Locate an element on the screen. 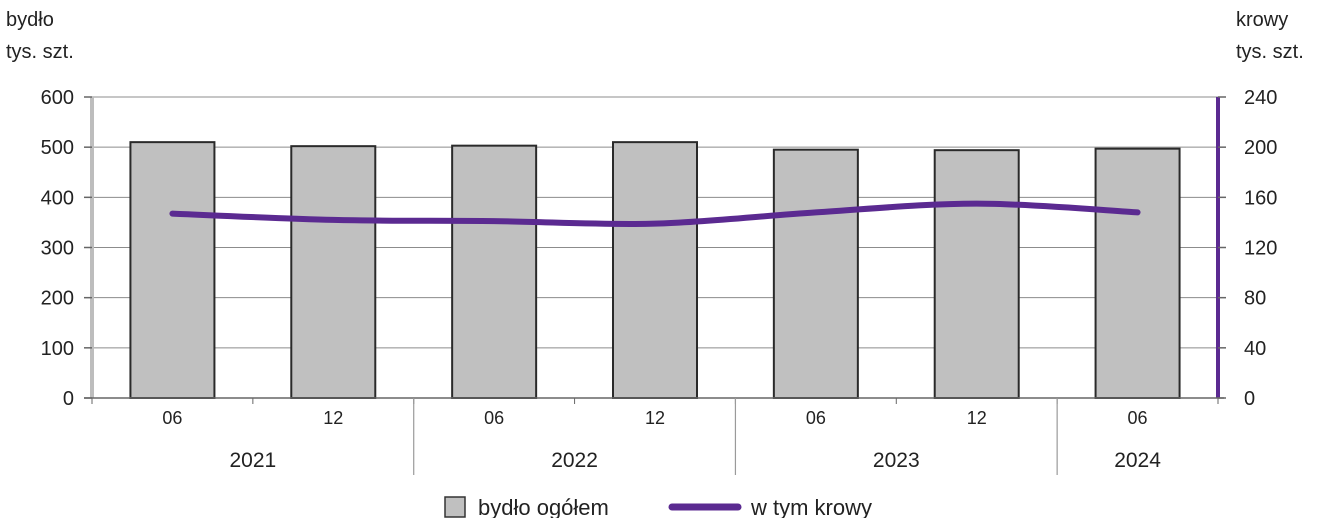  right-tick-label: 240 is located at coordinates (1260, 98).